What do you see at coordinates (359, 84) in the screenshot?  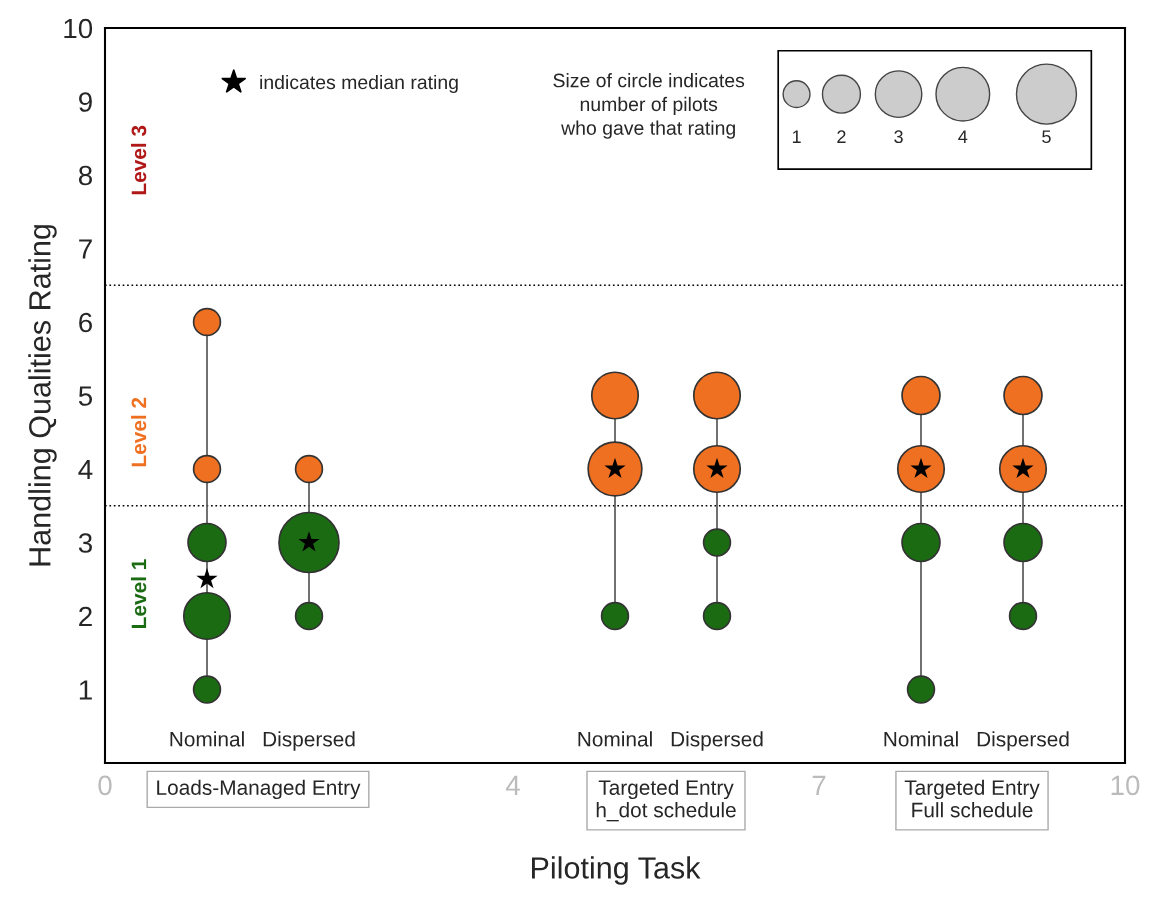 I see `legend-label: indicates median rating` at bounding box center [359, 84].